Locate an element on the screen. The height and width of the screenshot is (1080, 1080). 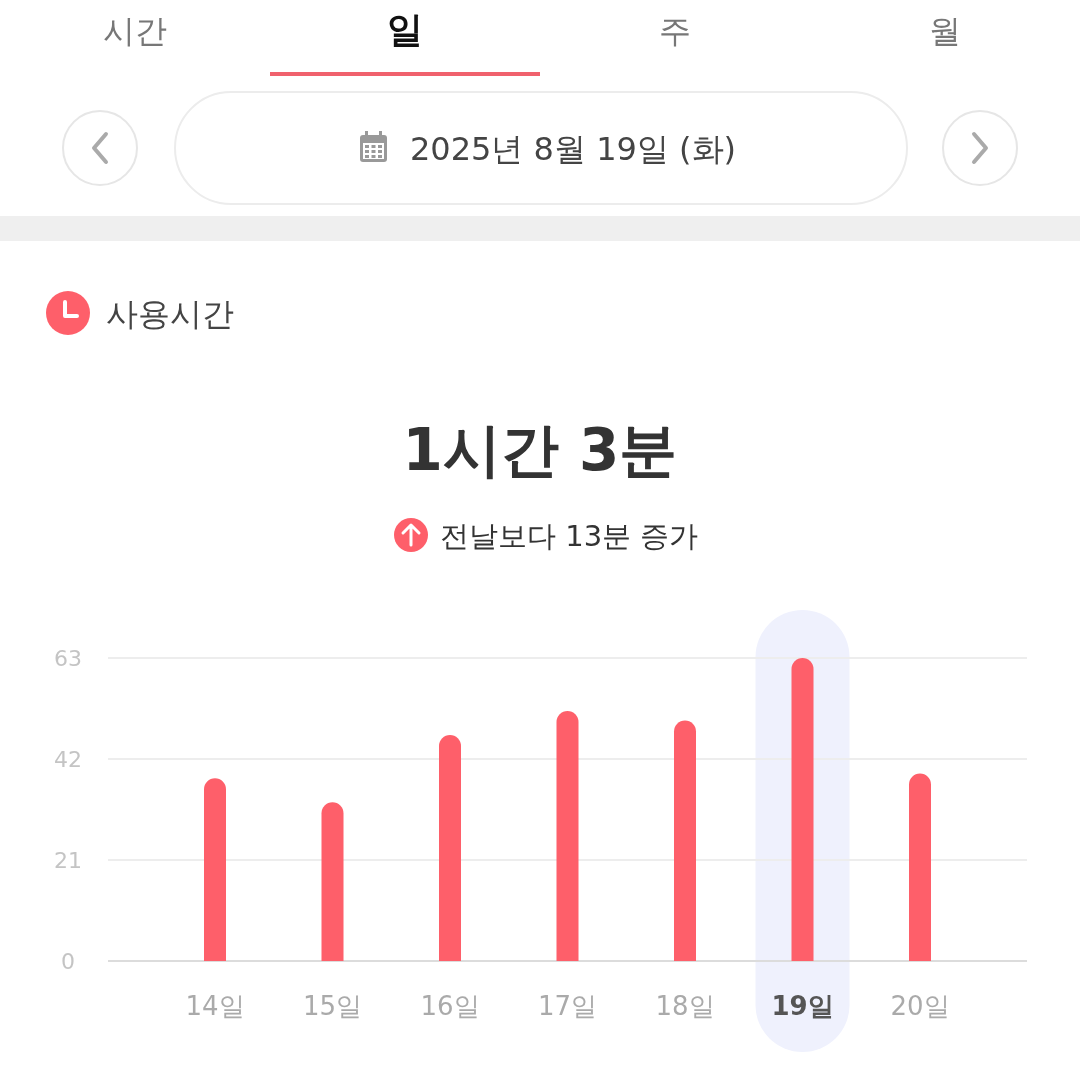
x-tick-label: 15일 is located at coordinates (332, 1006).